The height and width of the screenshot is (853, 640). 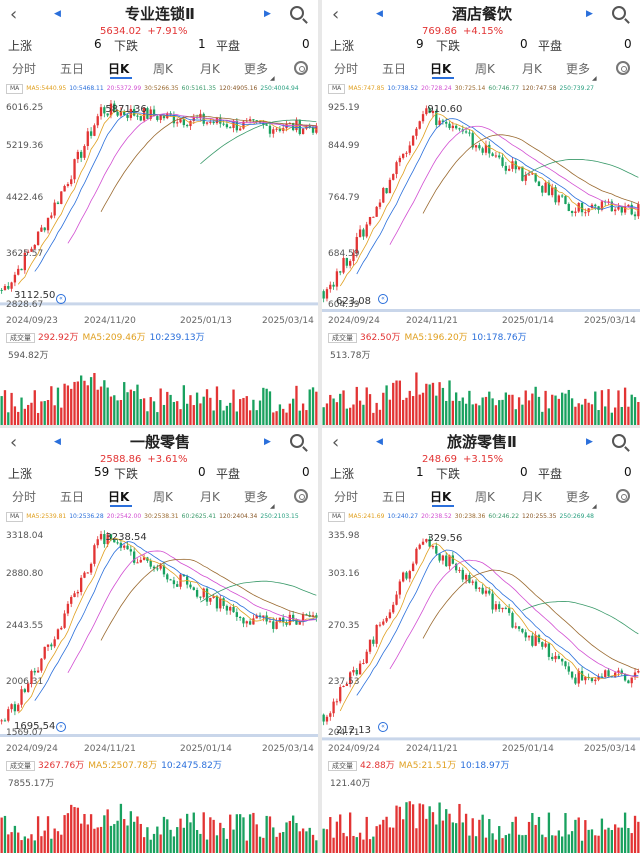 What do you see at coordinates (320, 426) in the screenshot?
I see `horizontal-divider` at bounding box center [320, 426].